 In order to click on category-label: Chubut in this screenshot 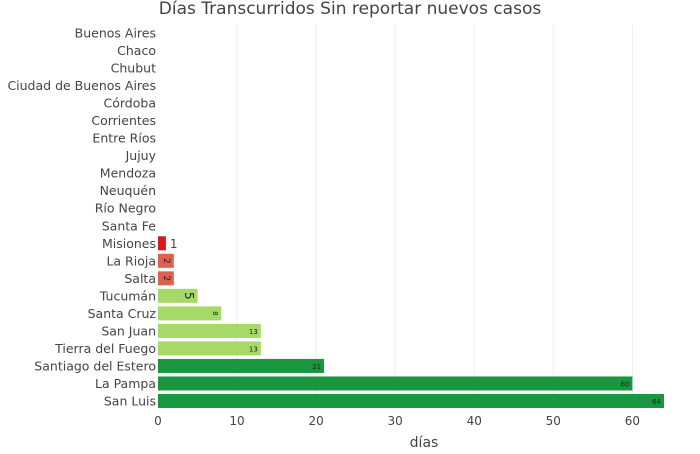, I will do `click(133, 68)`.